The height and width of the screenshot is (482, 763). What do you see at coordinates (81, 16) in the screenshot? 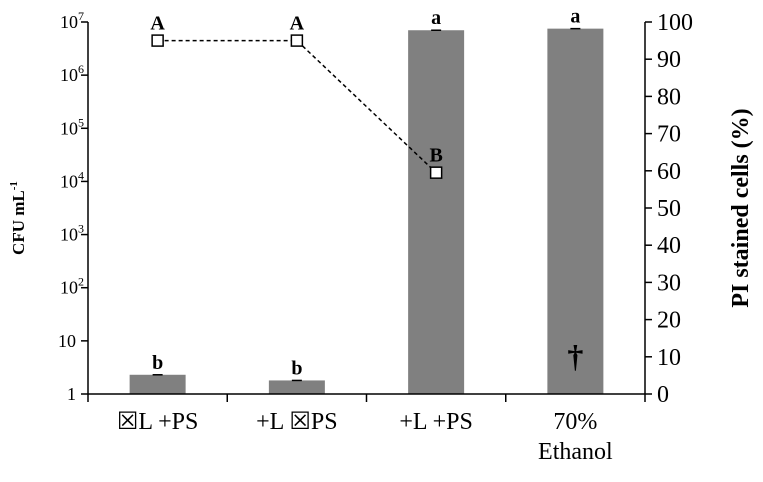
I see `left-tick-exponent: 7` at bounding box center [81, 16].